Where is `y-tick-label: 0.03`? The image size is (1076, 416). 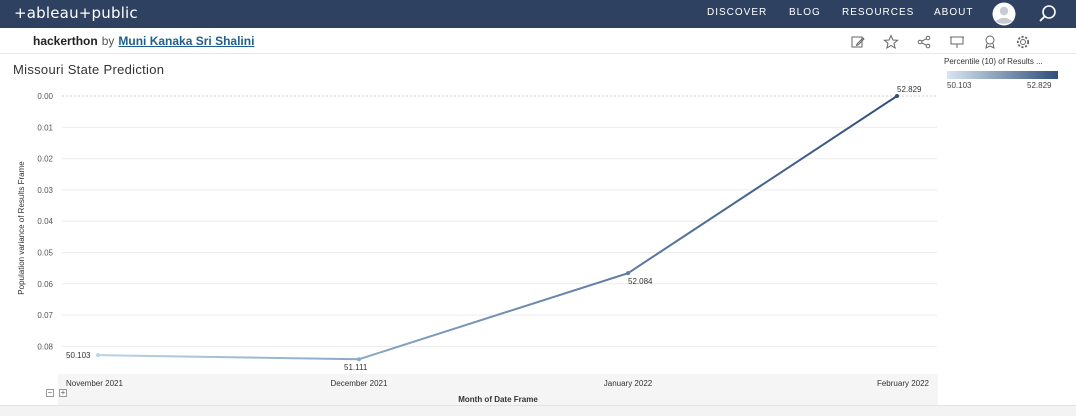
y-tick-label: 0.03 is located at coordinates (45, 190).